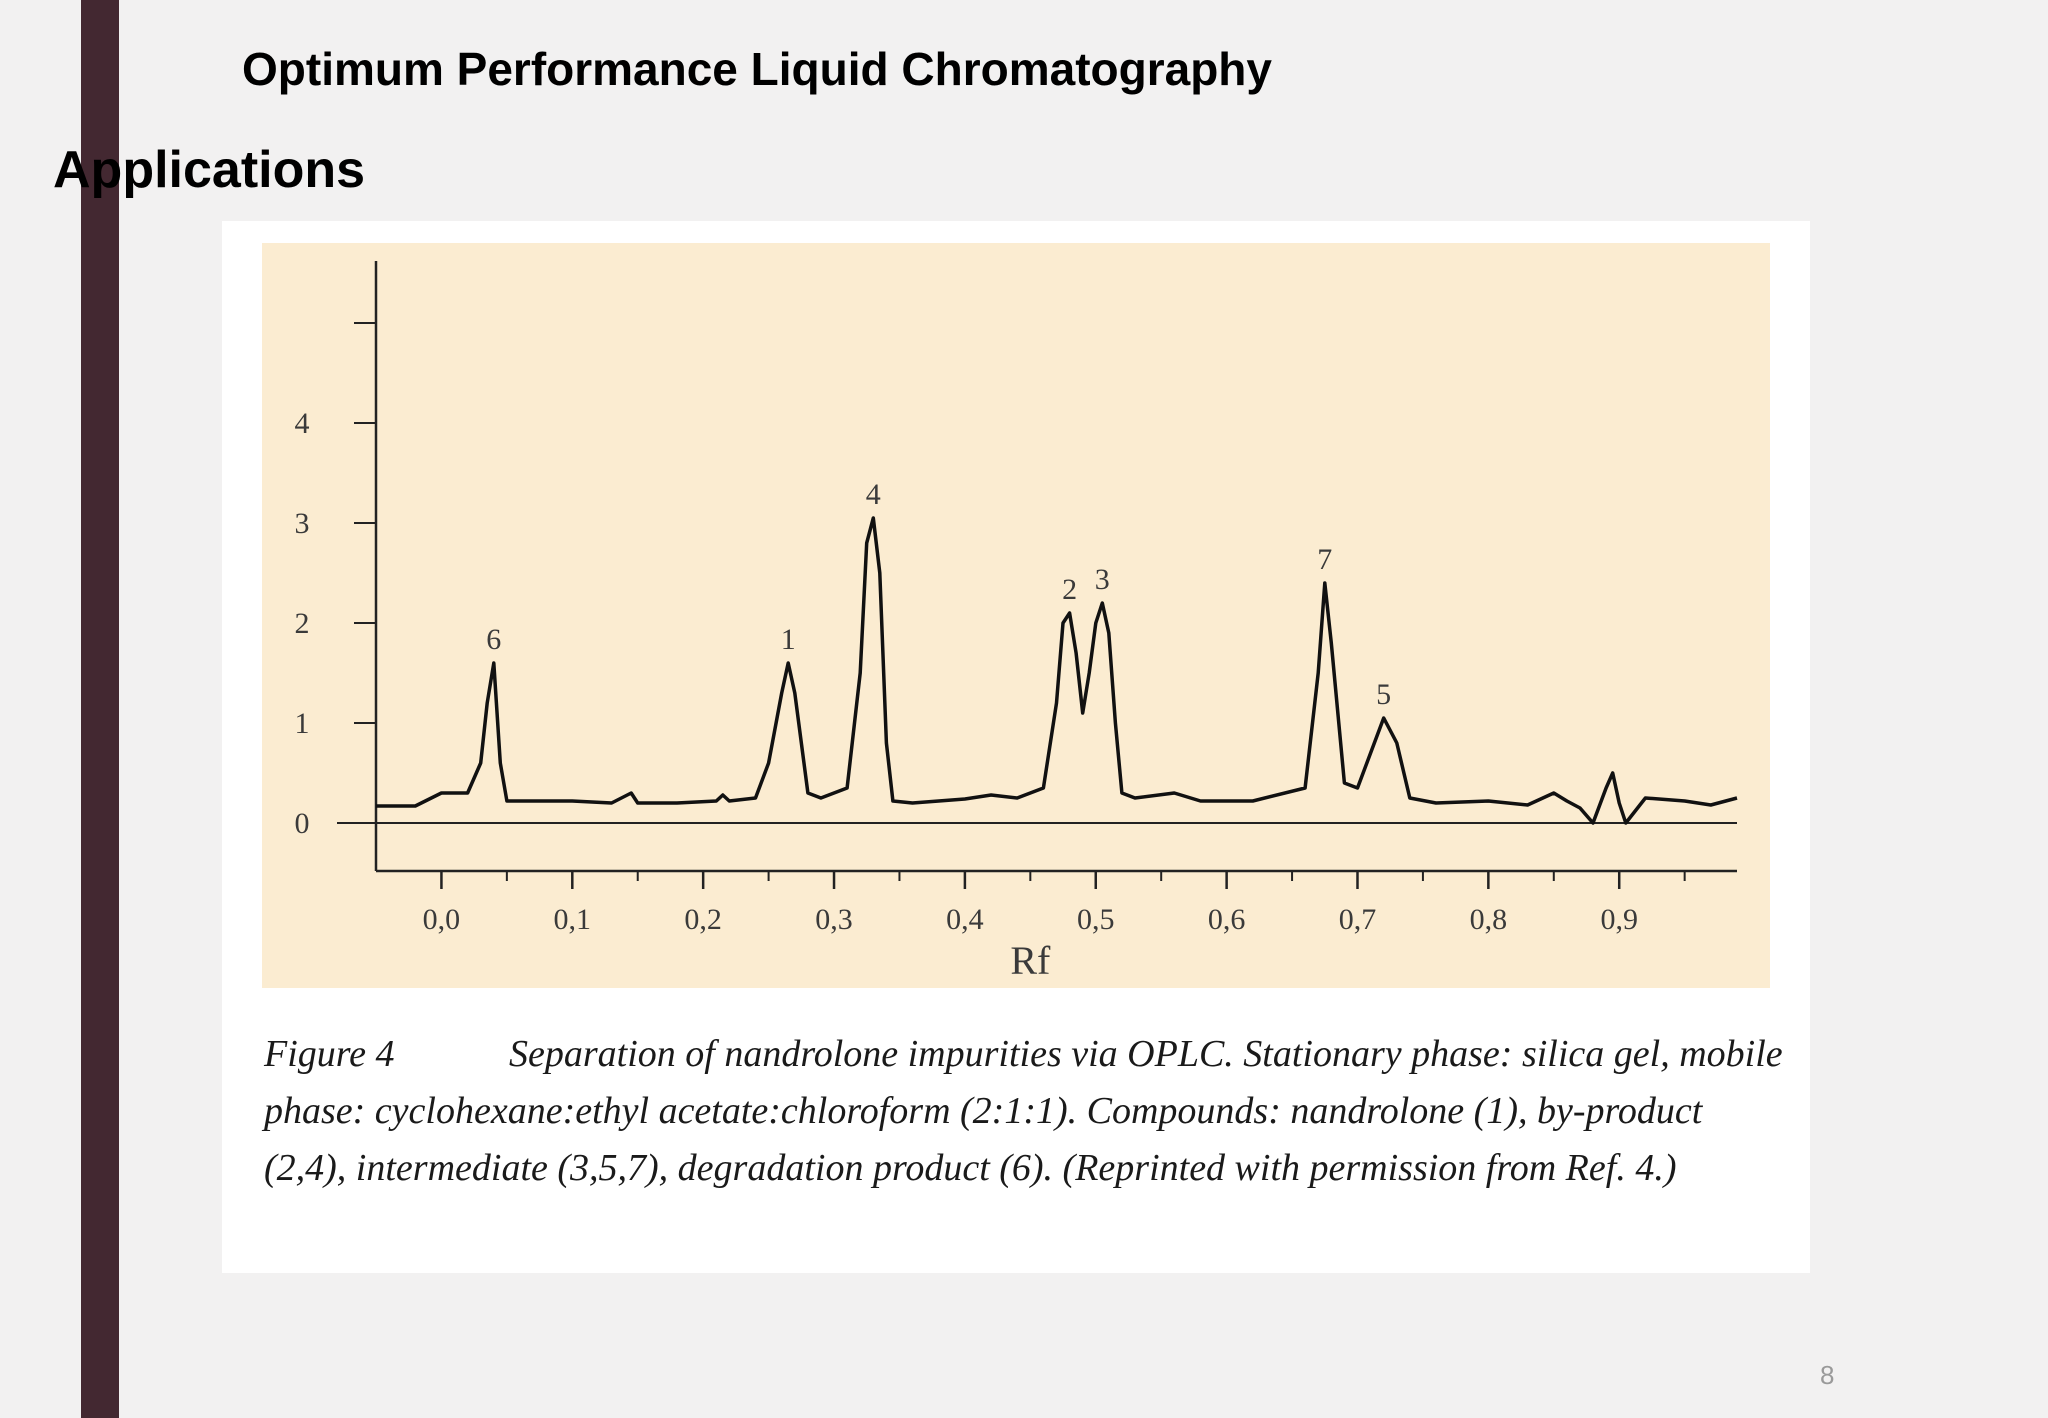 This screenshot has width=2048, height=1418. Describe the element at coordinates (1057, 670) in the screenshot. I see `chromatogram-trace` at that location.